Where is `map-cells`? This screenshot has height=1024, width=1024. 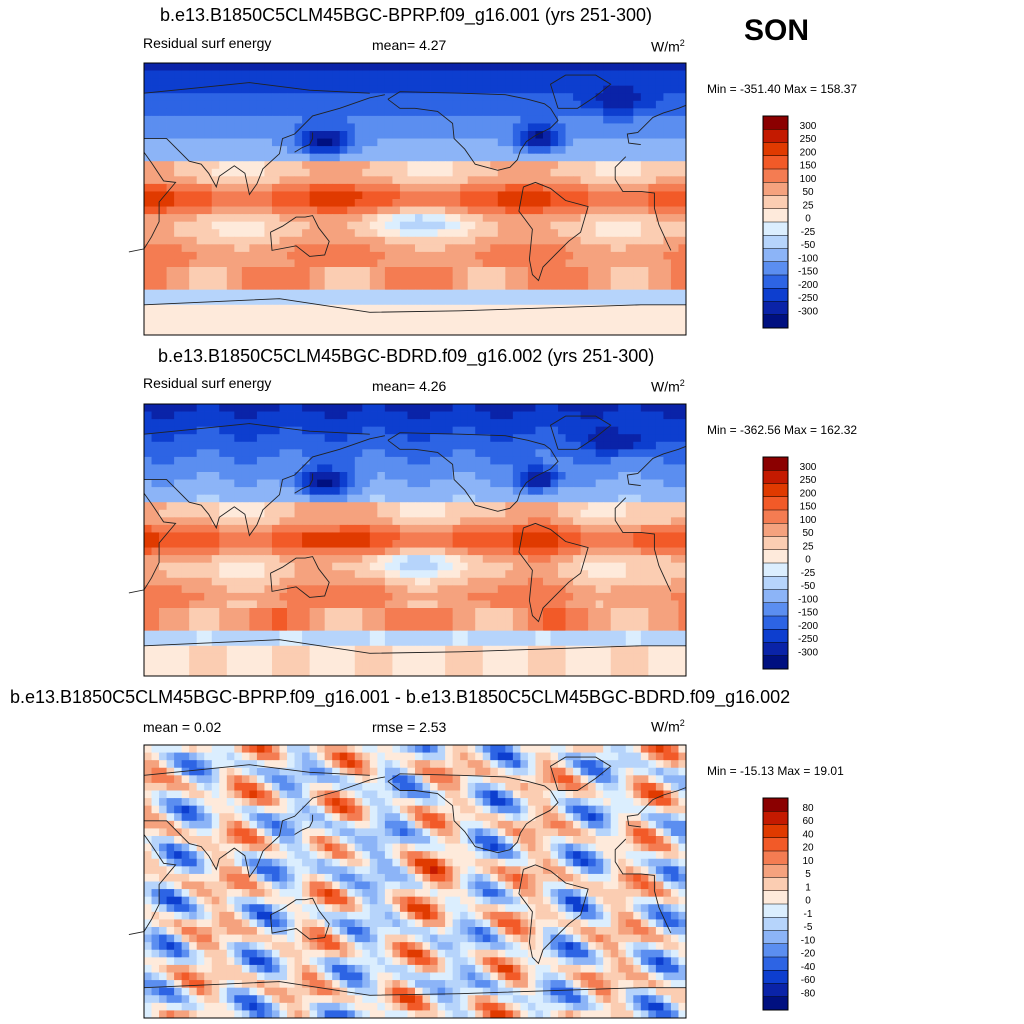
map-cells is located at coordinates (415, 540).